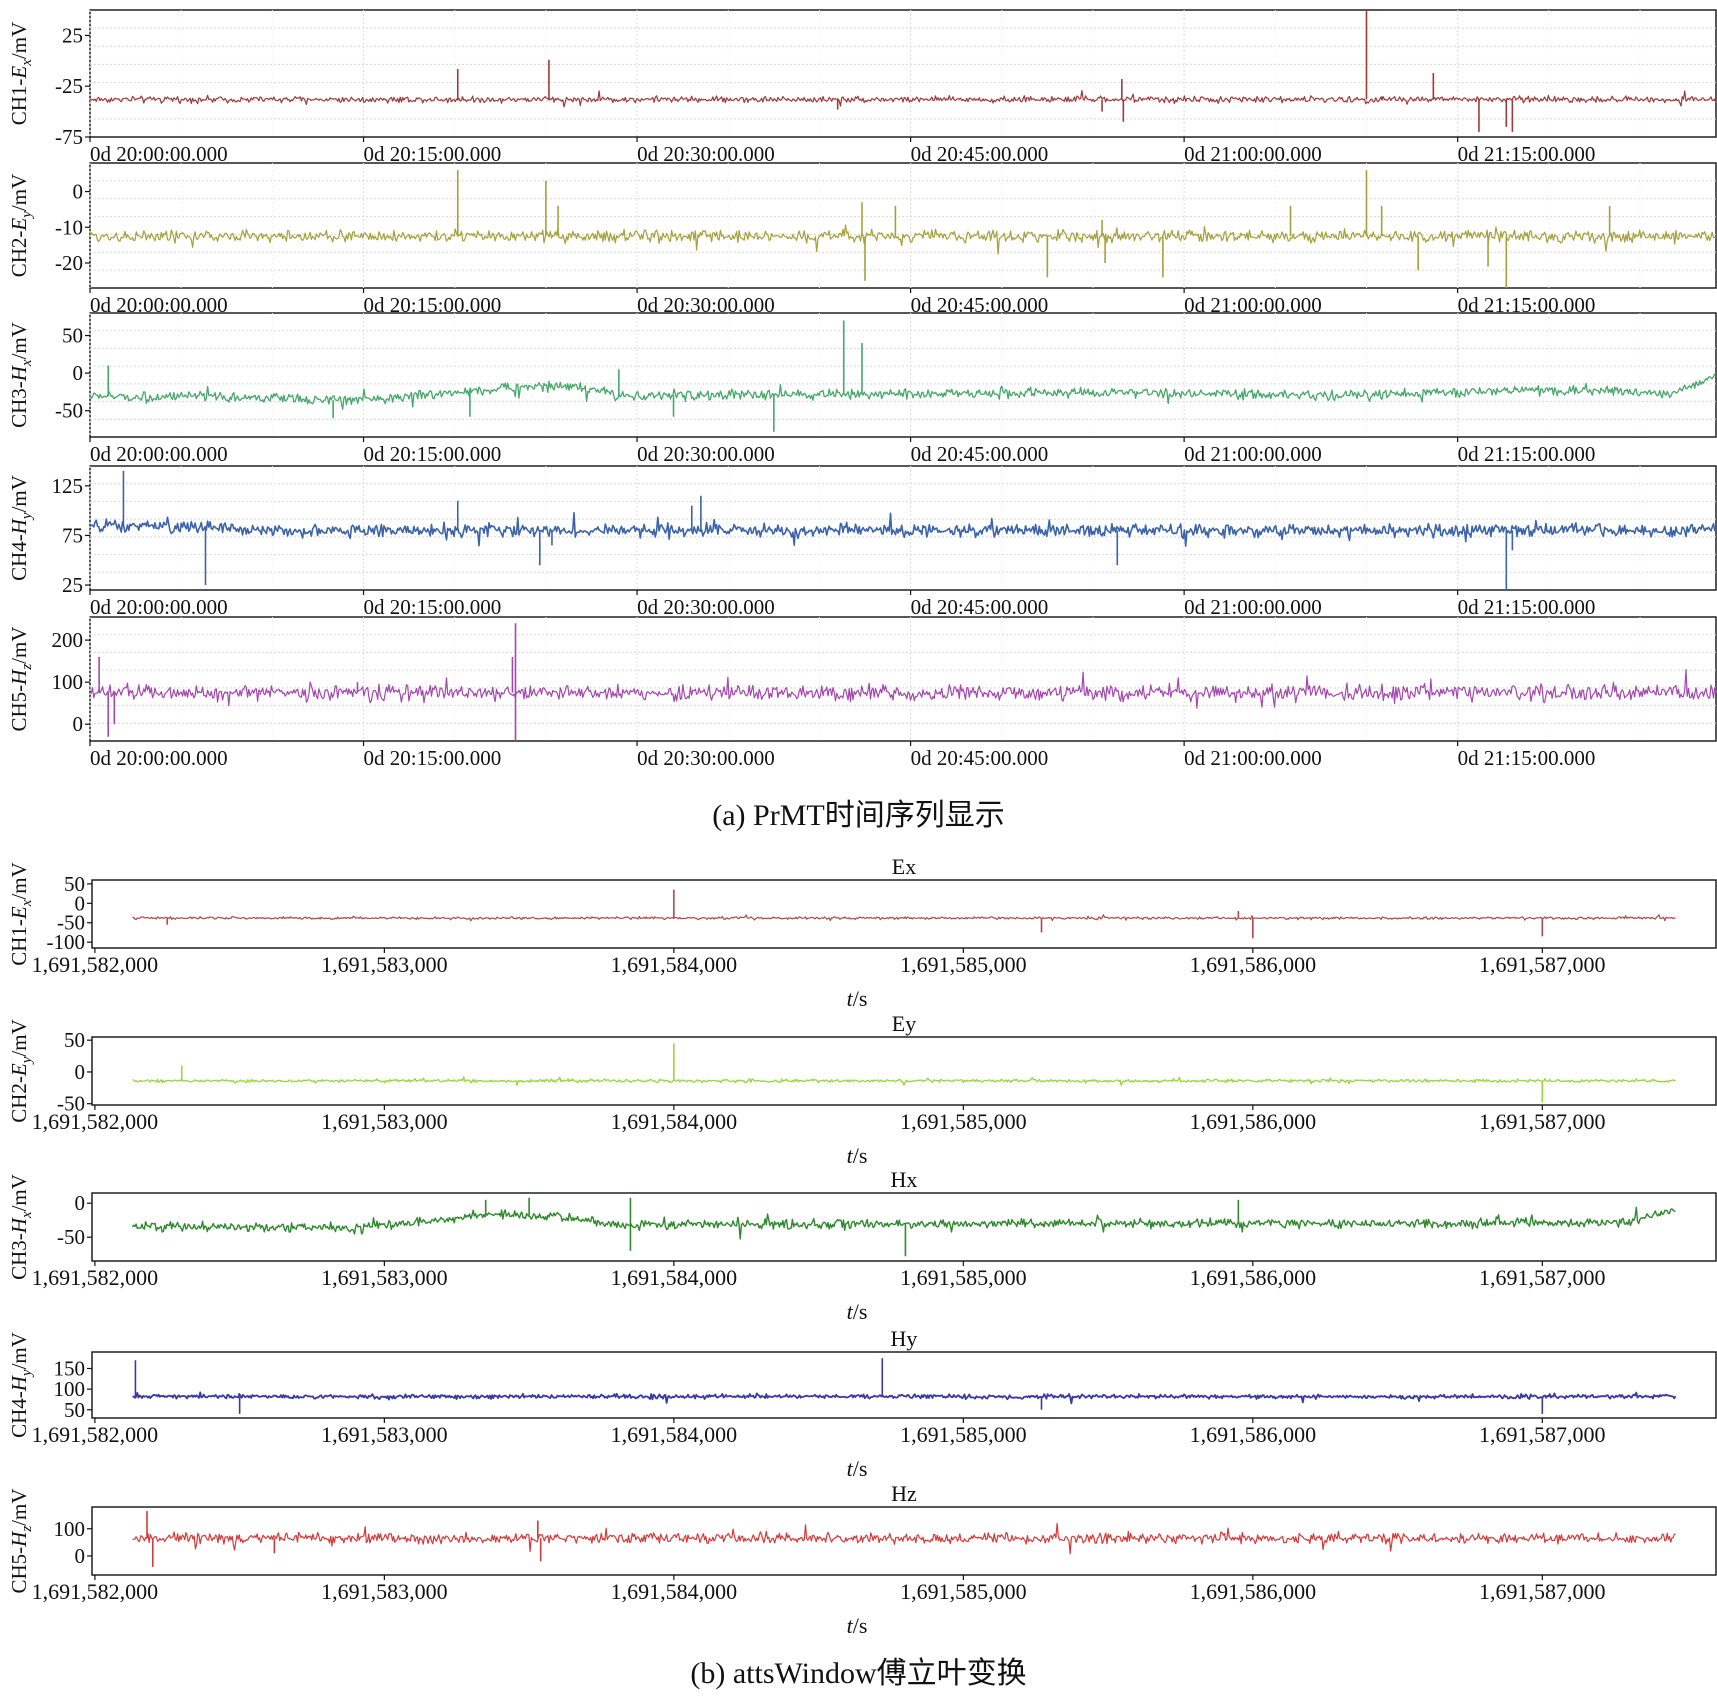 The image size is (1717, 1701). What do you see at coordinates (69, 263) in the screenshot?
I see `y-tick-label: -20` at bounding box center [69, 263].